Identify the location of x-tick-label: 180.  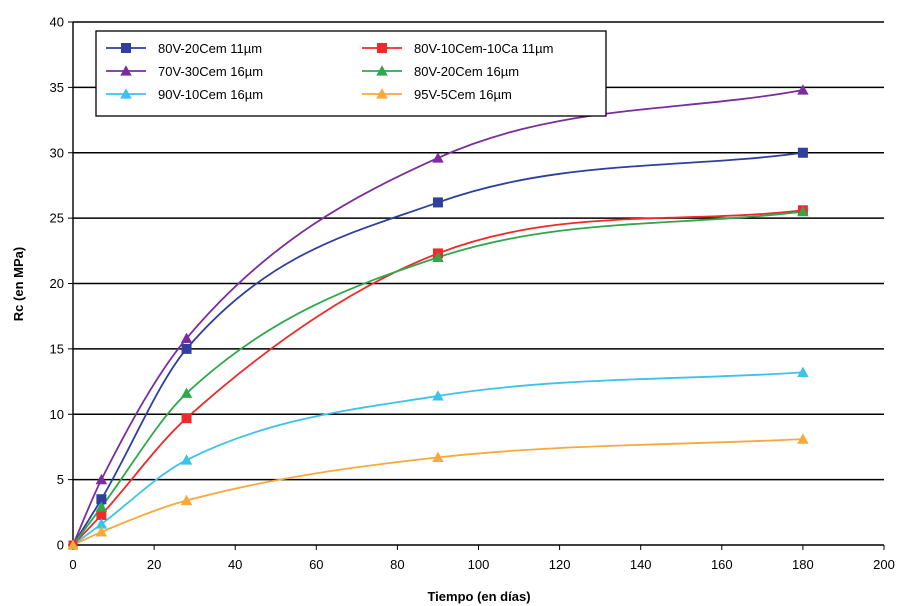
(803, 564).